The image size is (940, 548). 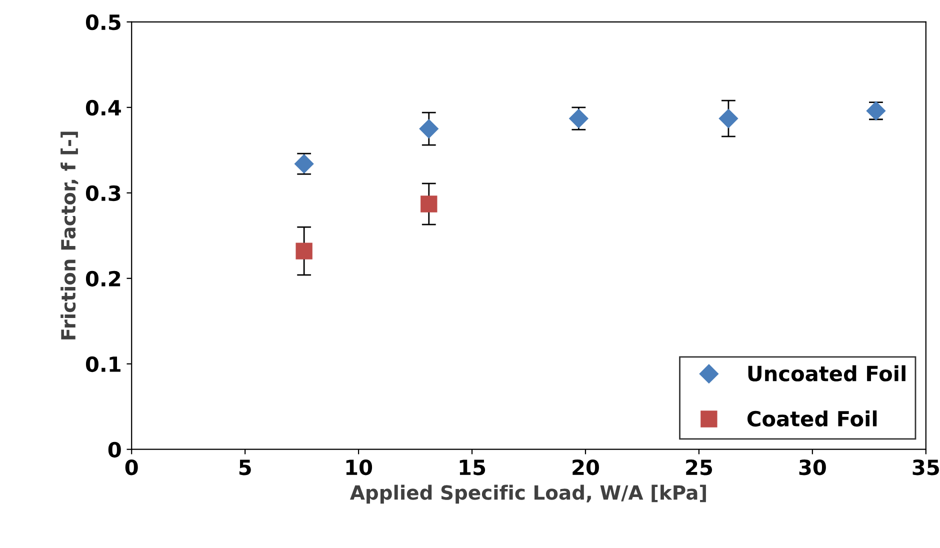 I want to click on y-tick-label: 0.4, so click(x=103, y=108).